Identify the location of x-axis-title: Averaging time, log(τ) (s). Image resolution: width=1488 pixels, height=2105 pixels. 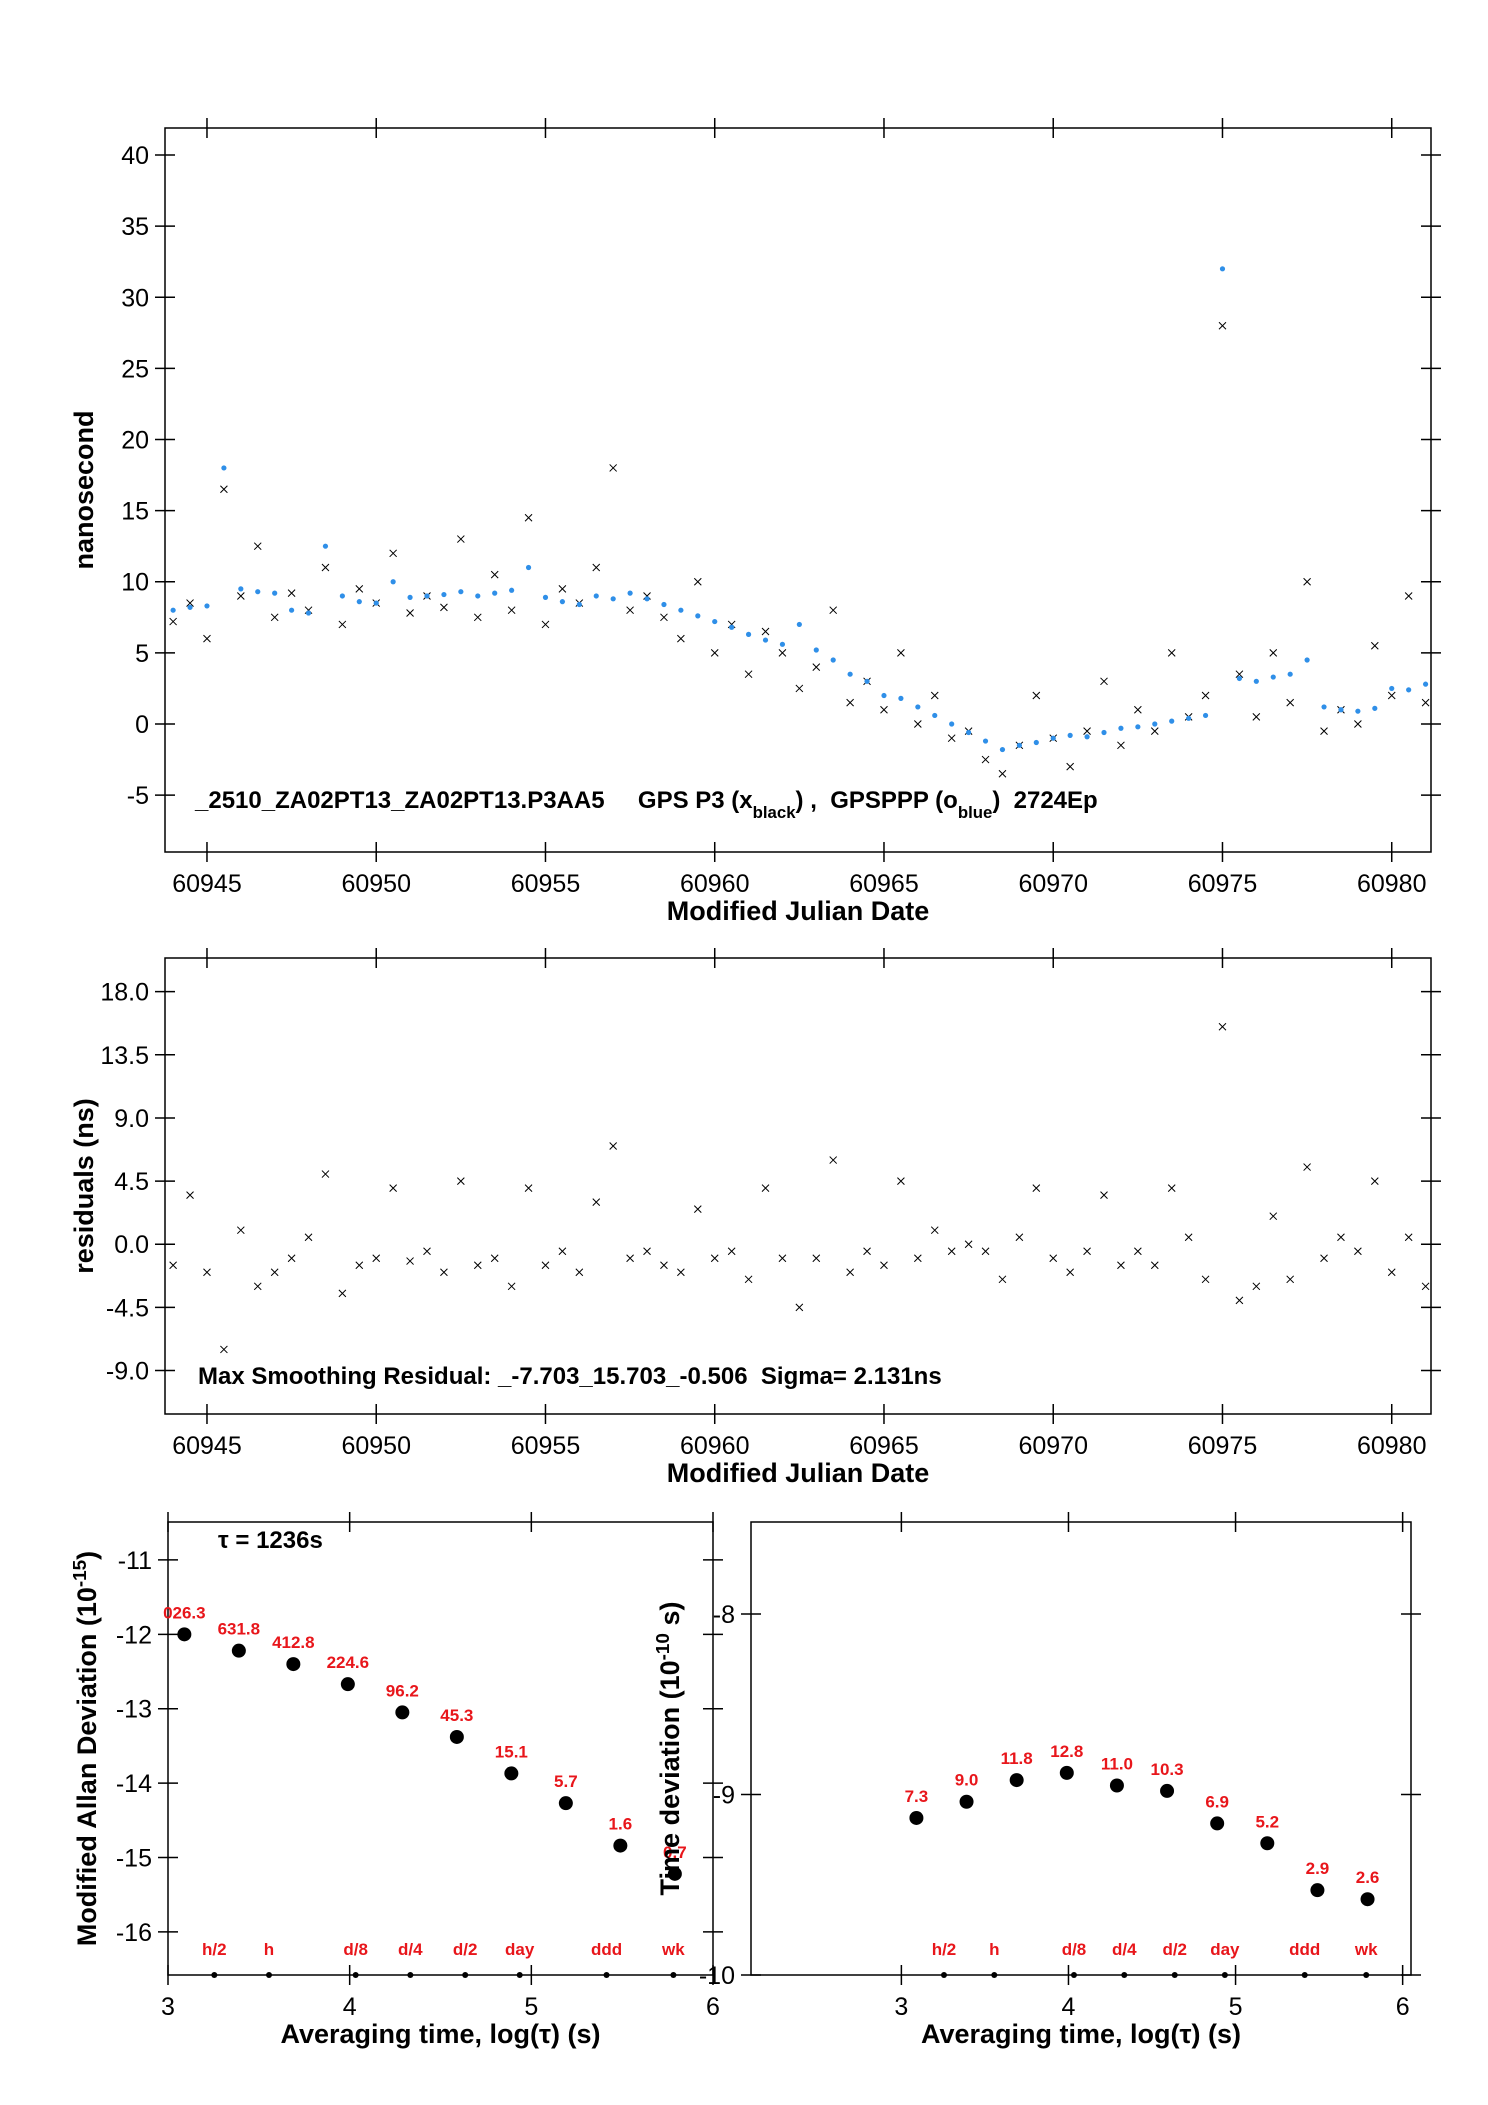
(1081, 2034).